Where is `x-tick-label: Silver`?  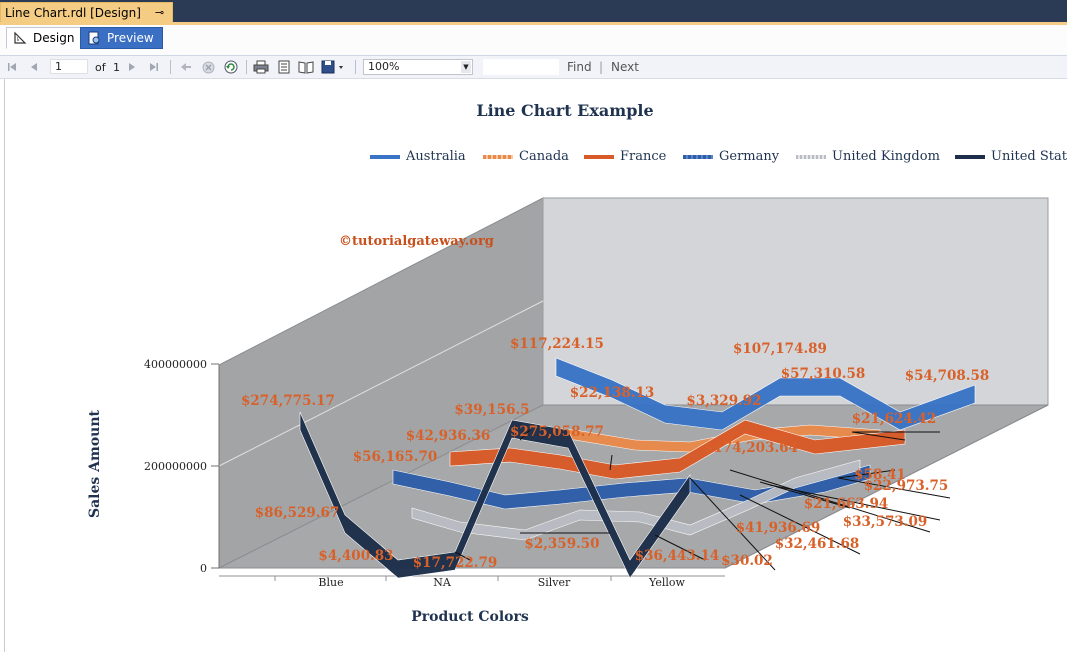
x-tick-label: Silver is located at coordinates (554, 582).